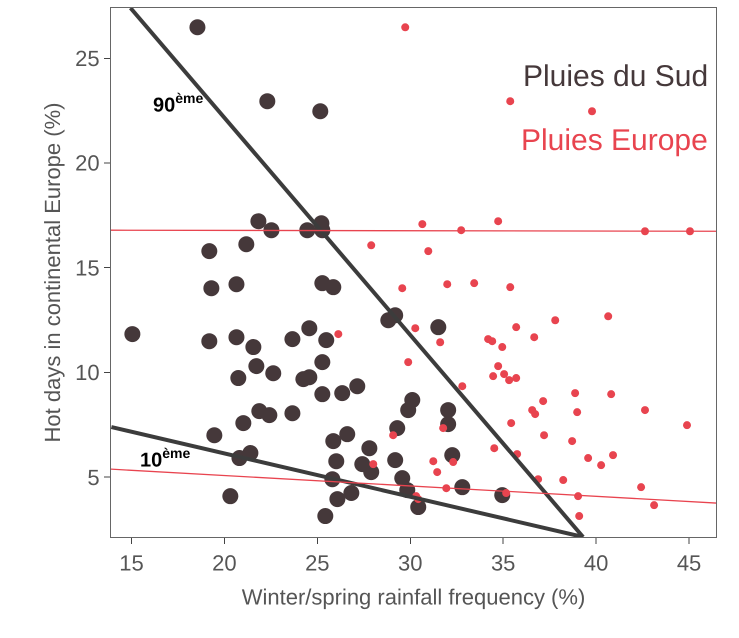 The image size is (739, 638). I want to click on x-tick-label: 20, so click(224, 563).